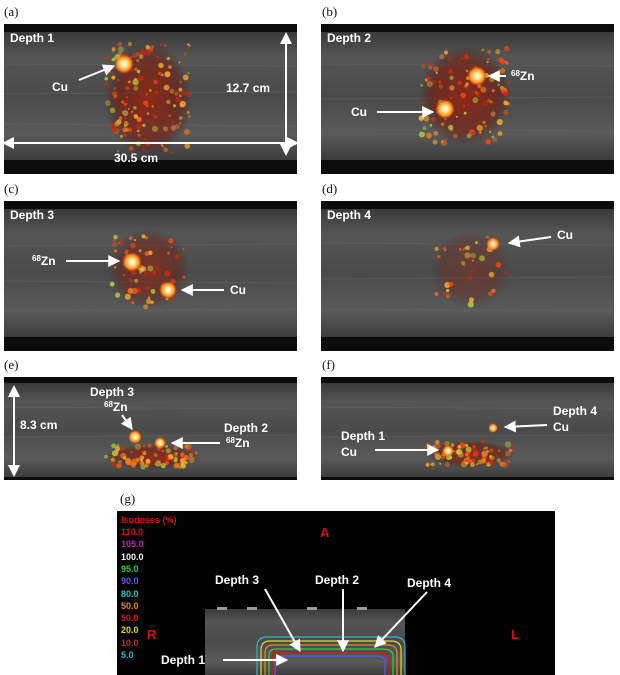 The height and width of the screenshot is (675, 620). Describe the element at coordinates (130, 581) in the screenshot. I see `isodose-level: 90.0` at that location.